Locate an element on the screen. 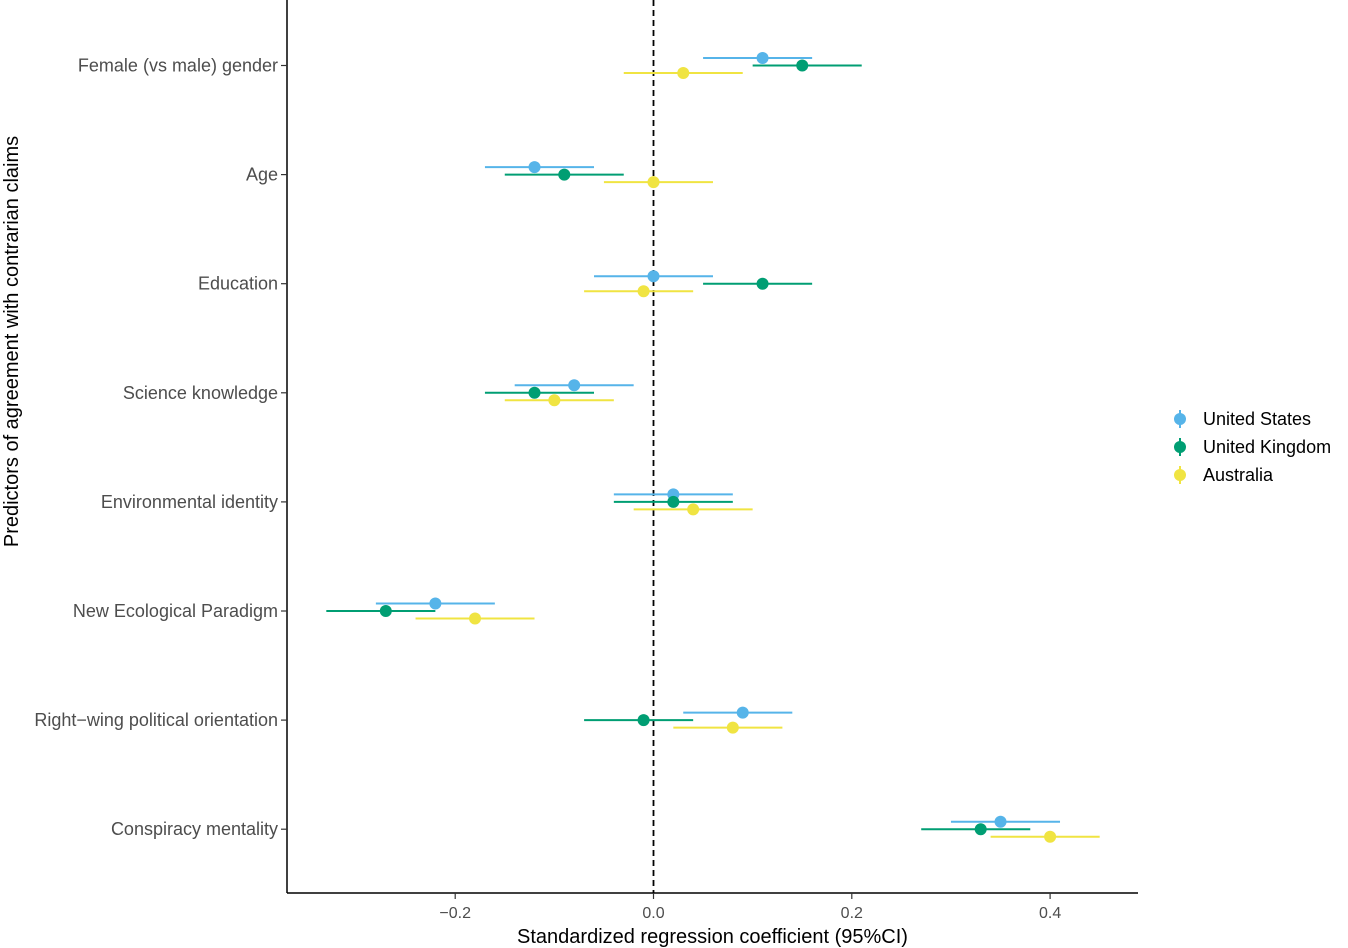 This screenshot has width=1348, height=948. category-label: Female (vs male) gender is located at coordinates (178, 66).